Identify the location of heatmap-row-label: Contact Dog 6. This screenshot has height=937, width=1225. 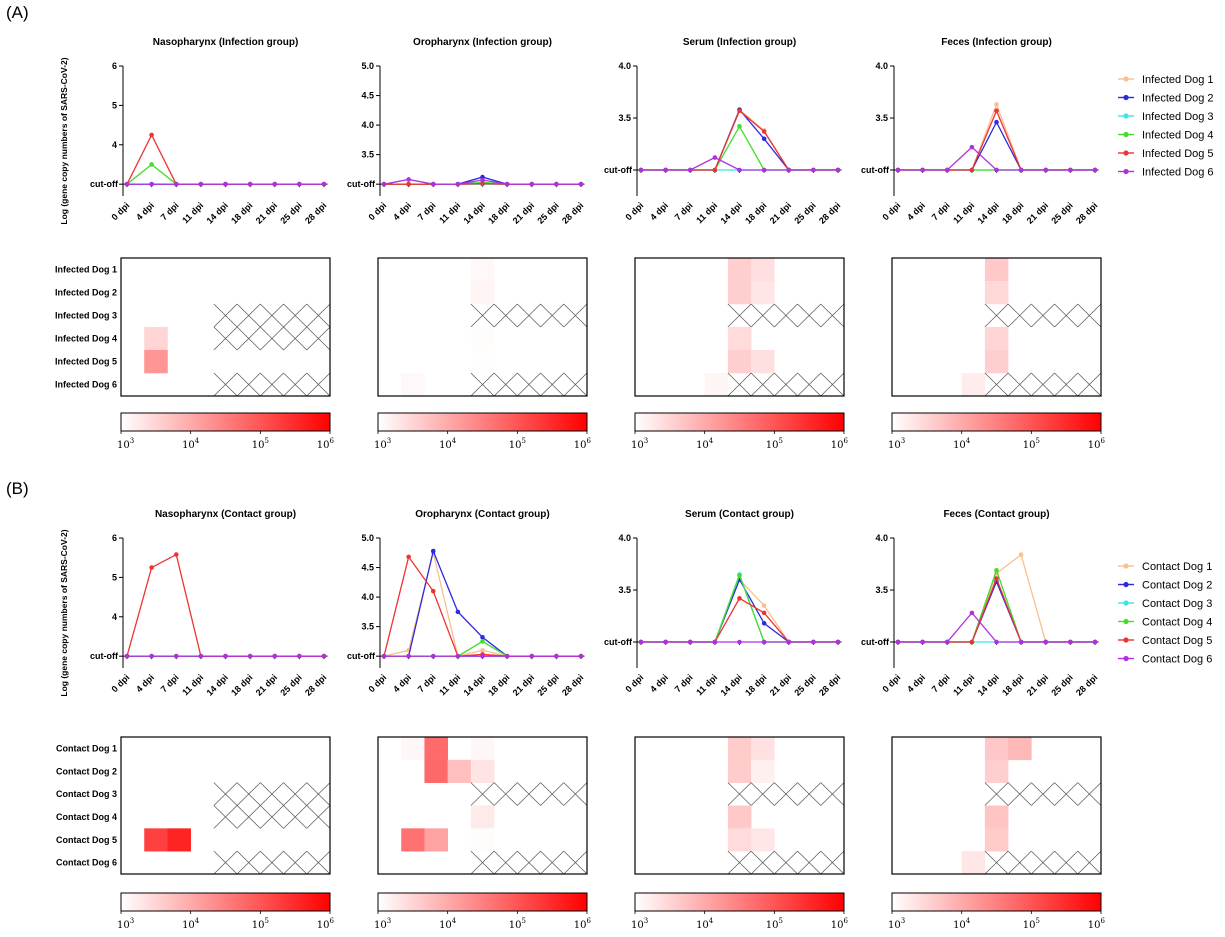
(86, 863).